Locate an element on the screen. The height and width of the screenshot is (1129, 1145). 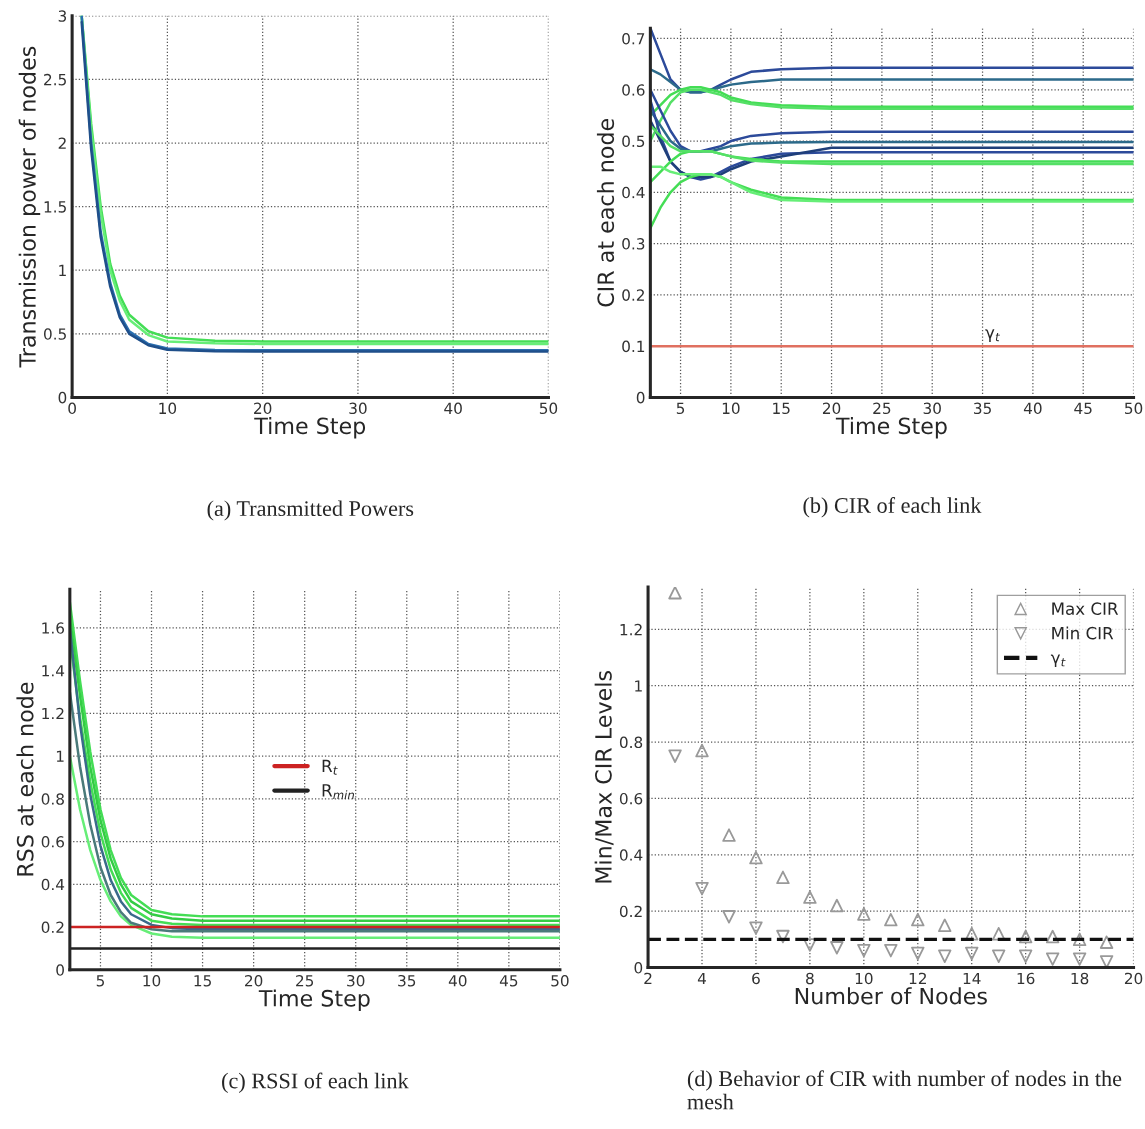
x-tick-label: 8 is located at coordinates (810, 978).